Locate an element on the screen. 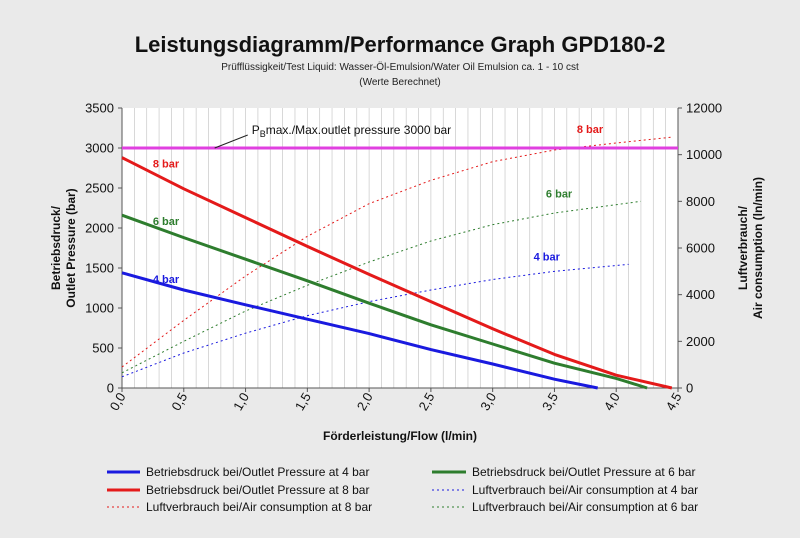 The height and width of the screenshot is (538, 800). max-pressure-label-p: P is located at coordinates (256, 130).